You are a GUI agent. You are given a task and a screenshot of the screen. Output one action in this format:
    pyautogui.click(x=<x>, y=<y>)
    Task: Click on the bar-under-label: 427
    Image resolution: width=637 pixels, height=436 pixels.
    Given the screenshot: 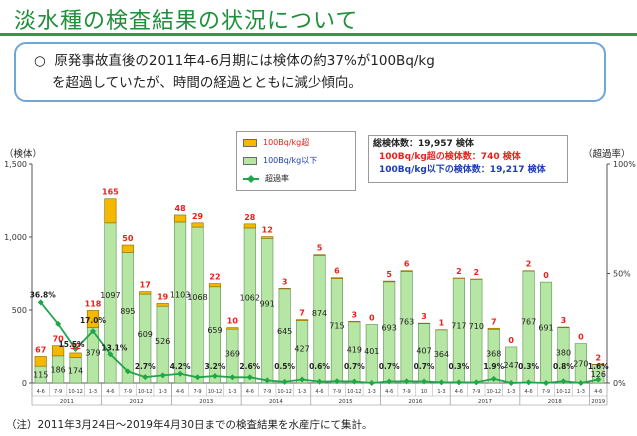 What is the action you would take?
    pyautogui.click(x=301, y=349)
    